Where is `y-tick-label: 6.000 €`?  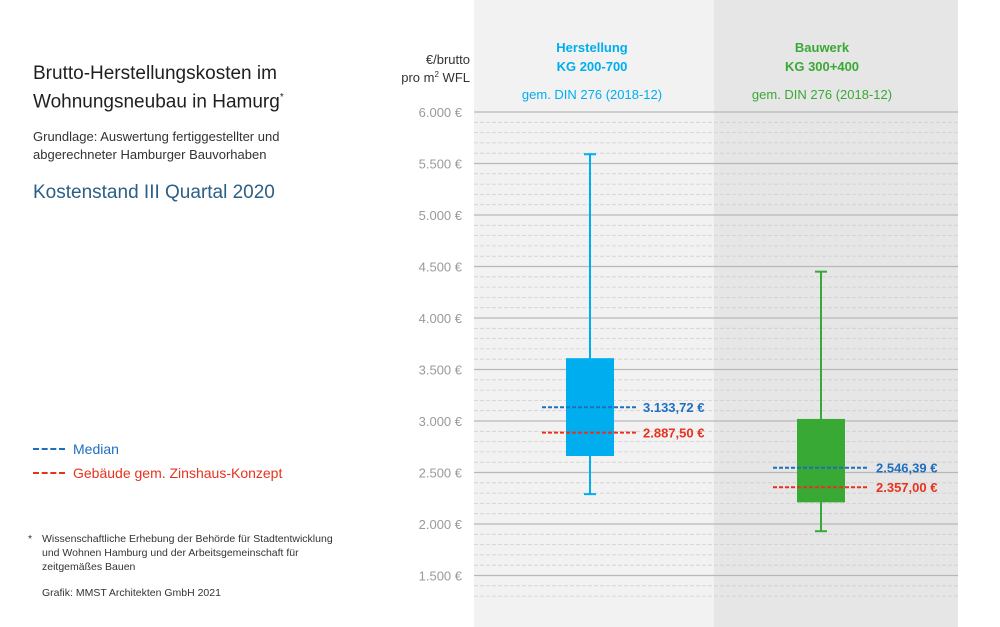 y-tick-label: 6.000 € is located at coordinates (441, 112).